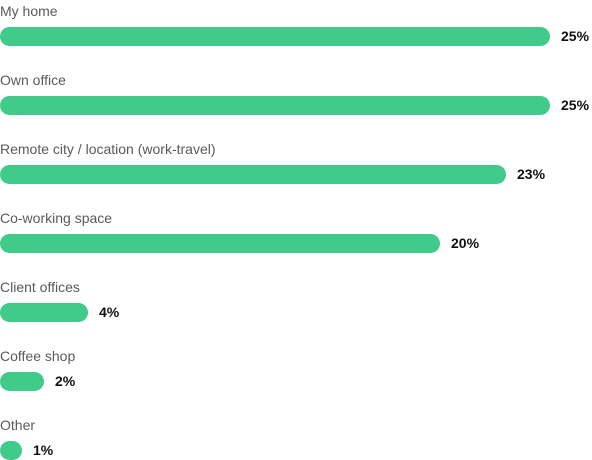 Image resolution: width=592 pixels, height=460 pixels. What do you see at coordinates (531, 174) in the screenshot?
I see `value-label: 23%` at bounding box center [531, 174].